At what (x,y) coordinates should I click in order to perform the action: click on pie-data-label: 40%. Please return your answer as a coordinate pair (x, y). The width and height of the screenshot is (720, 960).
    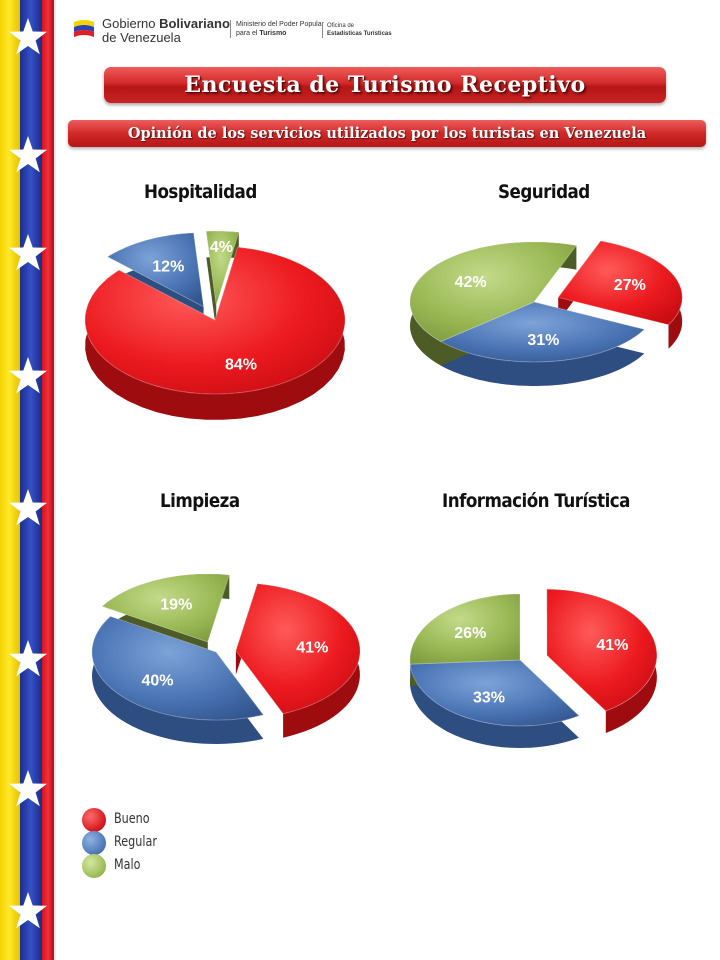
    Looking at the image, I should click on (157, 680).